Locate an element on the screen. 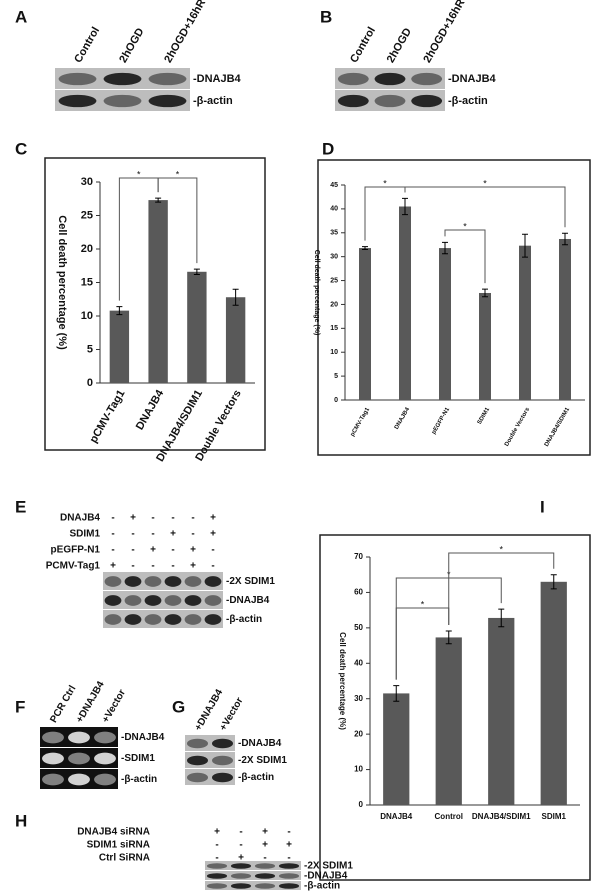 Image resolution: width=600 pixels, height=891 pixels. condition-label: SDIM1 is located at coordinates (84, 534).